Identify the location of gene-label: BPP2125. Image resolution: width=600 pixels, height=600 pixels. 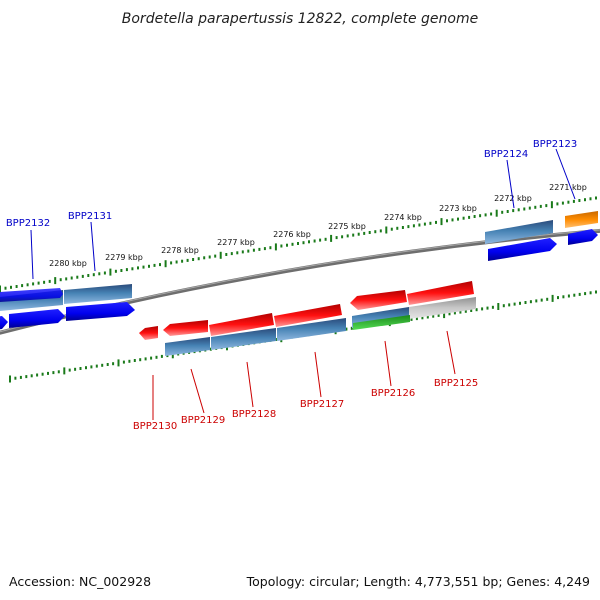
(456, 383).